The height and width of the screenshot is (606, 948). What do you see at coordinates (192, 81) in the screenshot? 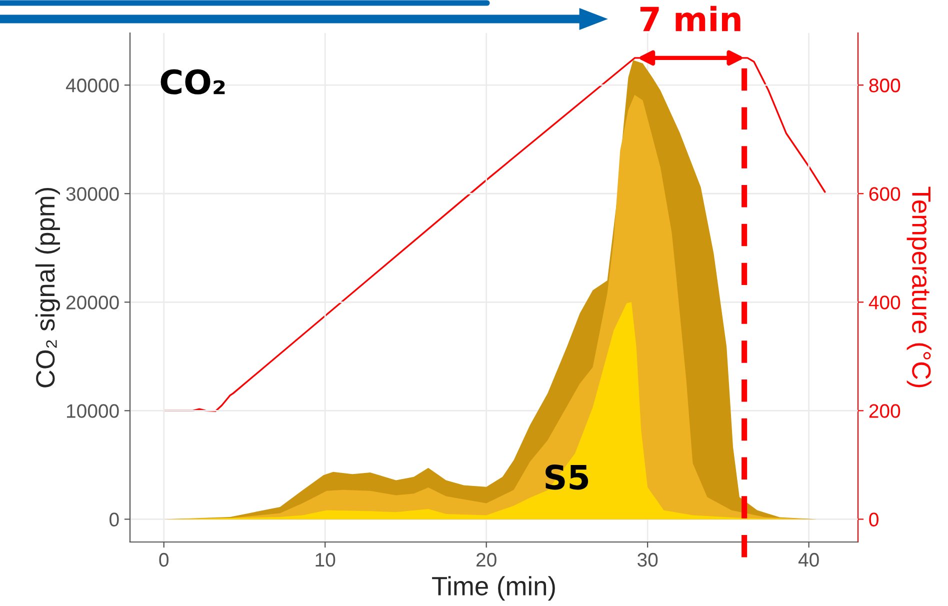
I see `annotation: CO₂` at bounding box center [192, 81].